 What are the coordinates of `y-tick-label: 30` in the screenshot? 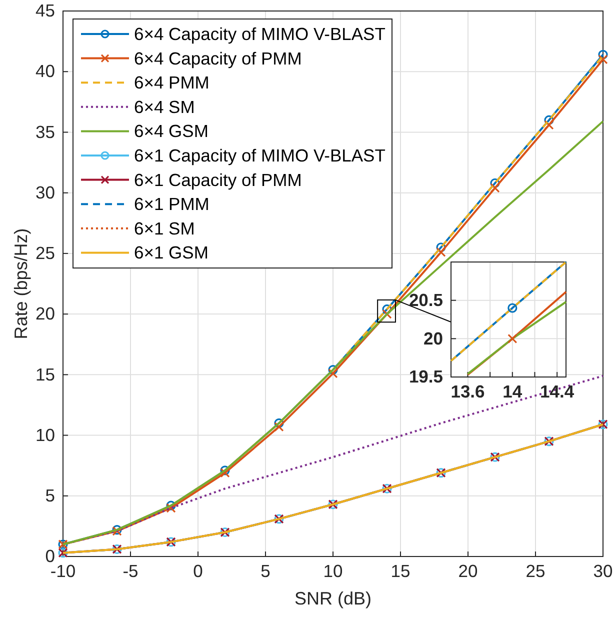 It's located at (46, 192).